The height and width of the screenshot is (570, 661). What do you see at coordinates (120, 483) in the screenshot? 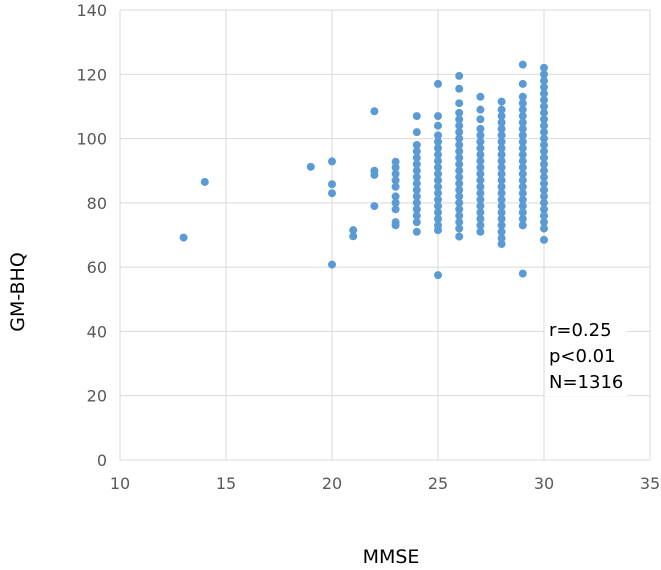
I see `x-tick-label: 10` at bounding box center [120, 483].